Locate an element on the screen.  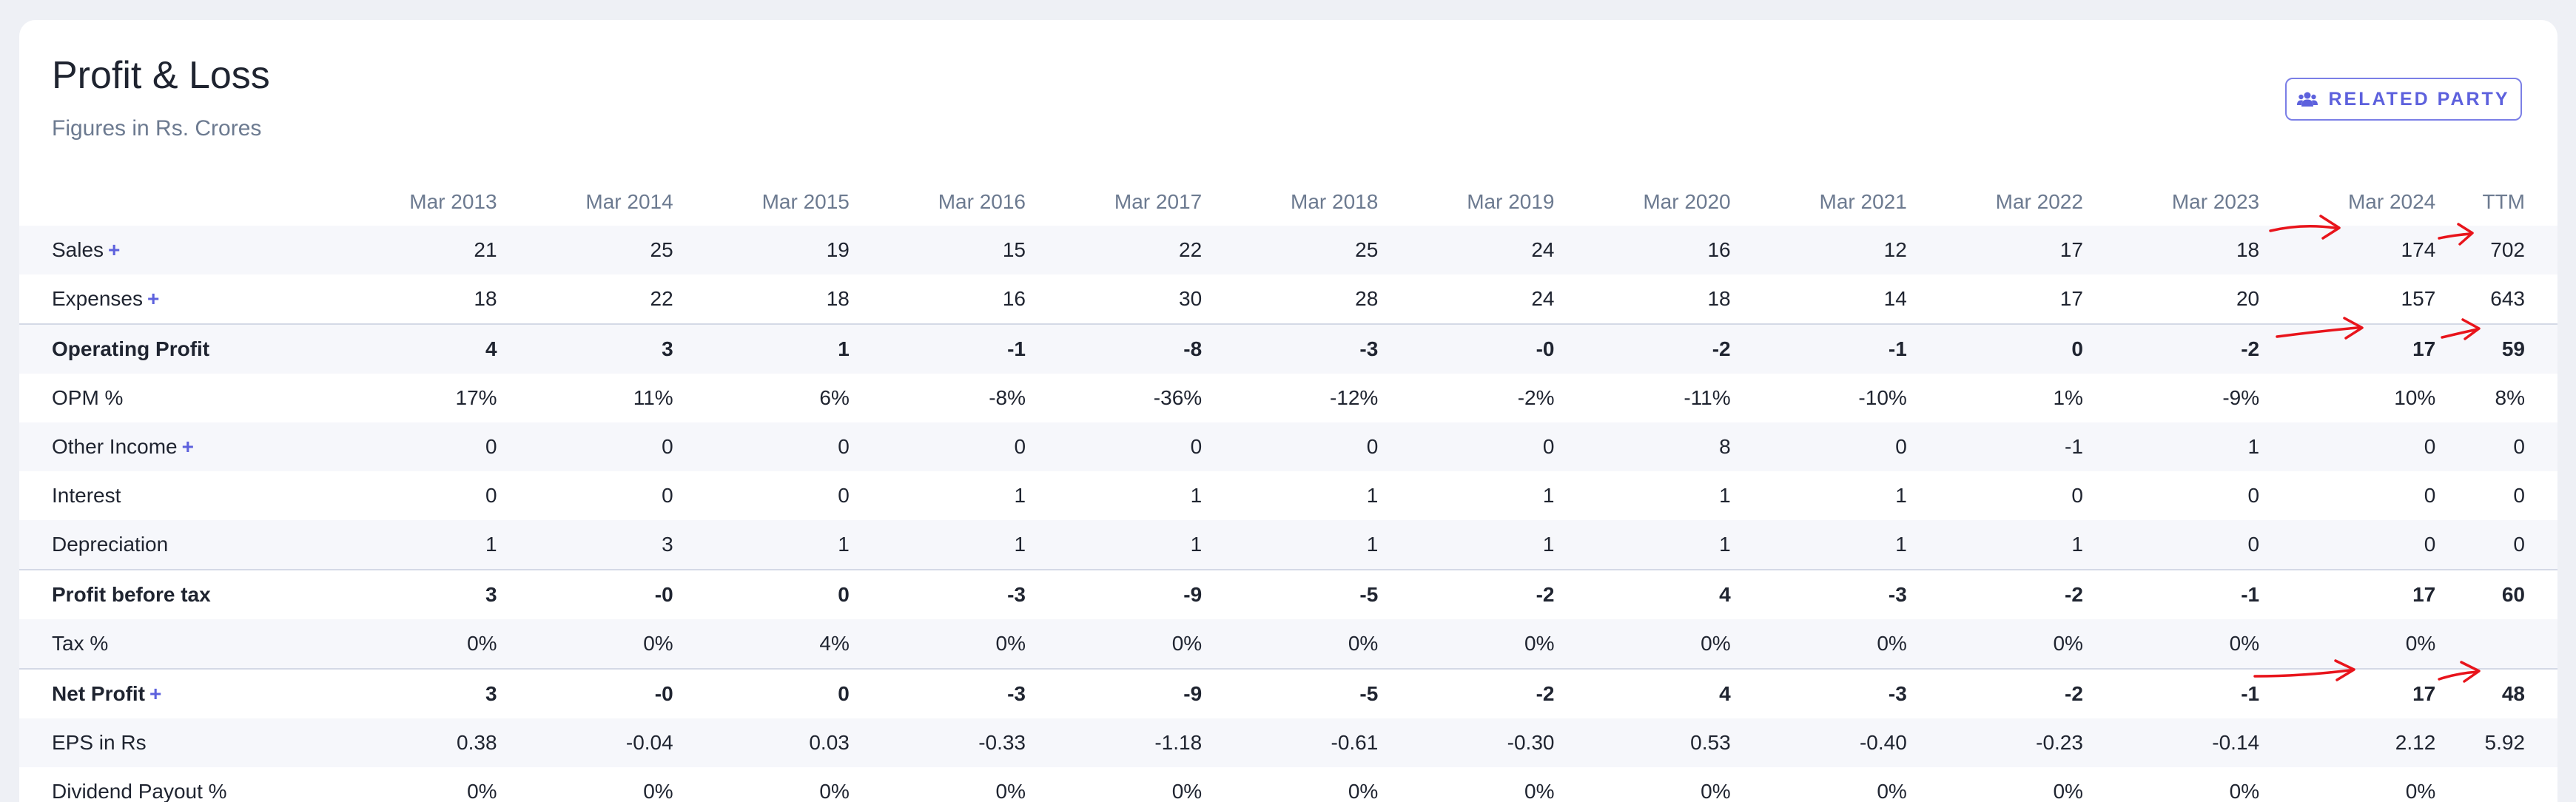
table-cell: 60 is located at coordinates (2496, 594).